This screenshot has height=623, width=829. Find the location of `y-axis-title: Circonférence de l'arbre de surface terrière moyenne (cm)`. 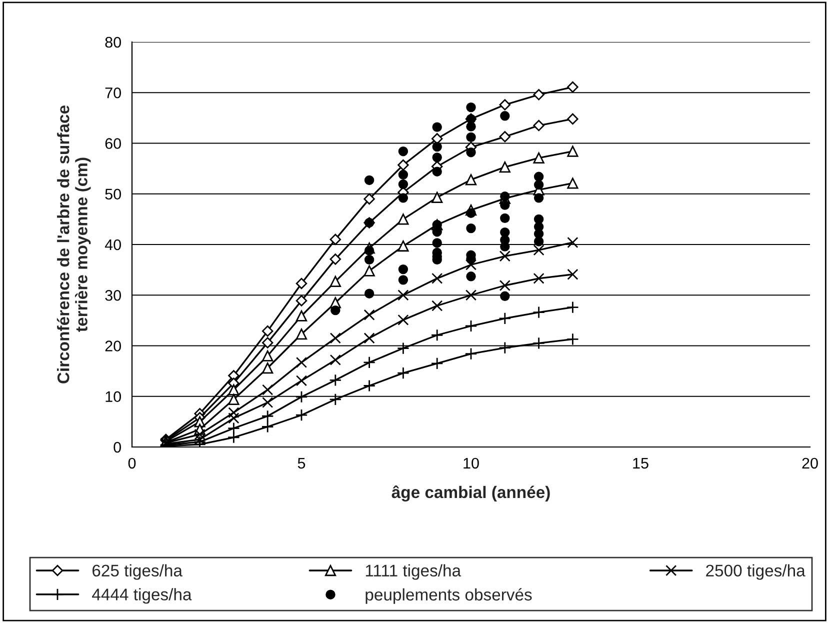

y-axis-title: Circonférence de l'arbre de surface terrière moyenne (cm) is located at coordinates (73, 245).